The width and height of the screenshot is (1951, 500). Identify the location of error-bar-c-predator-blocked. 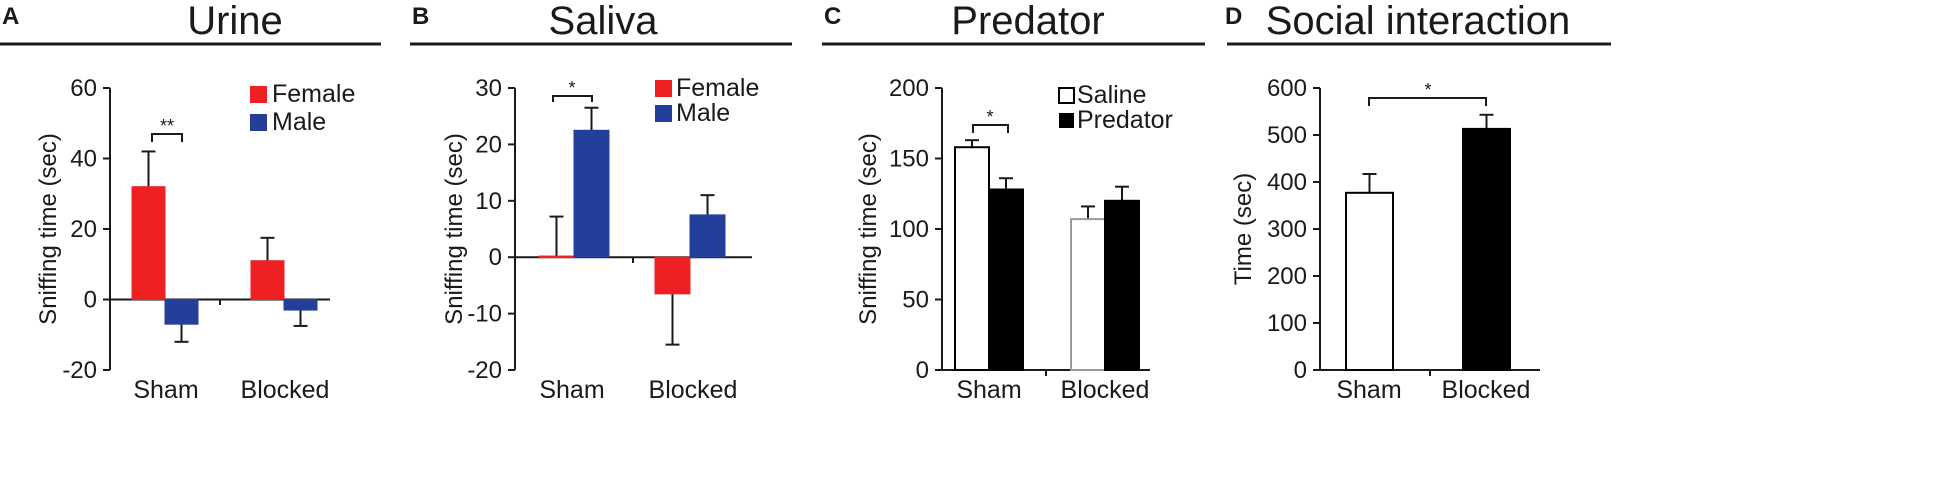
(1122, 193).